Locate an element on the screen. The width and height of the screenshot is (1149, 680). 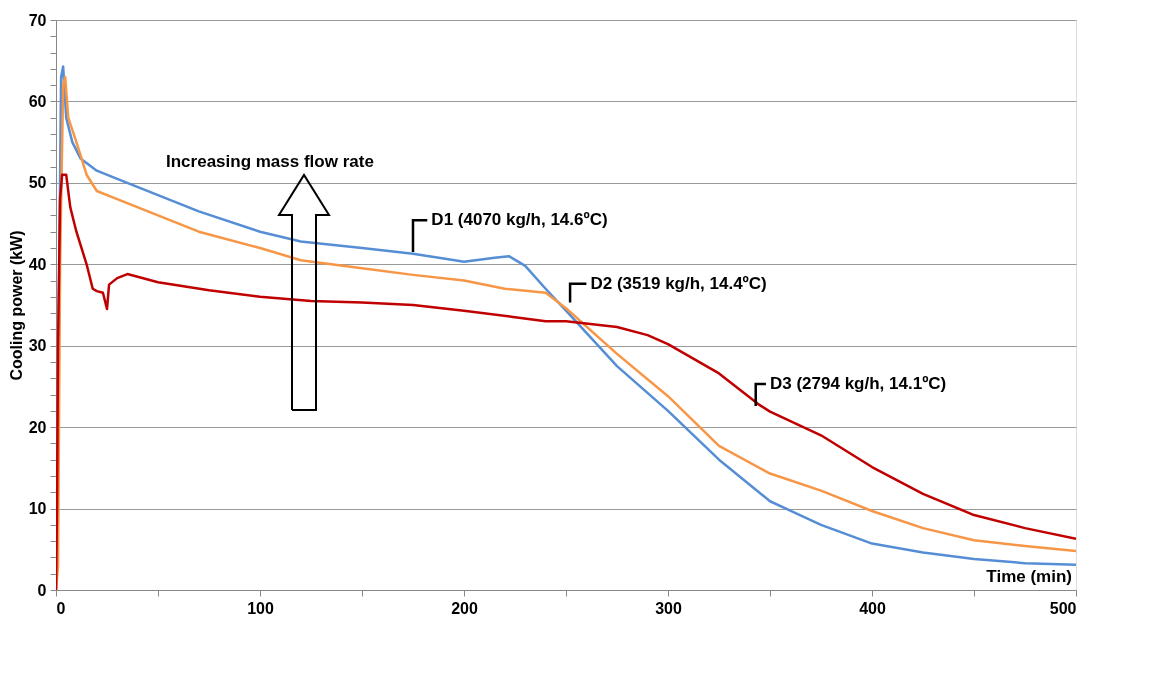
x-tick-label: 200 is located at coordinates (464, 608).